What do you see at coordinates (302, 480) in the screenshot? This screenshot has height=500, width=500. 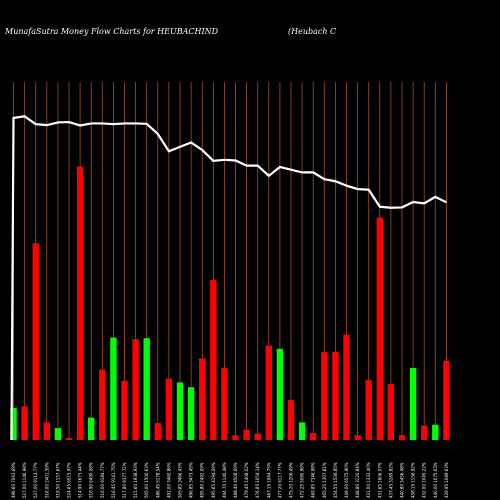 I see `x-tick-label: 472.25 5080.96%` at bounding box center [302, 480].